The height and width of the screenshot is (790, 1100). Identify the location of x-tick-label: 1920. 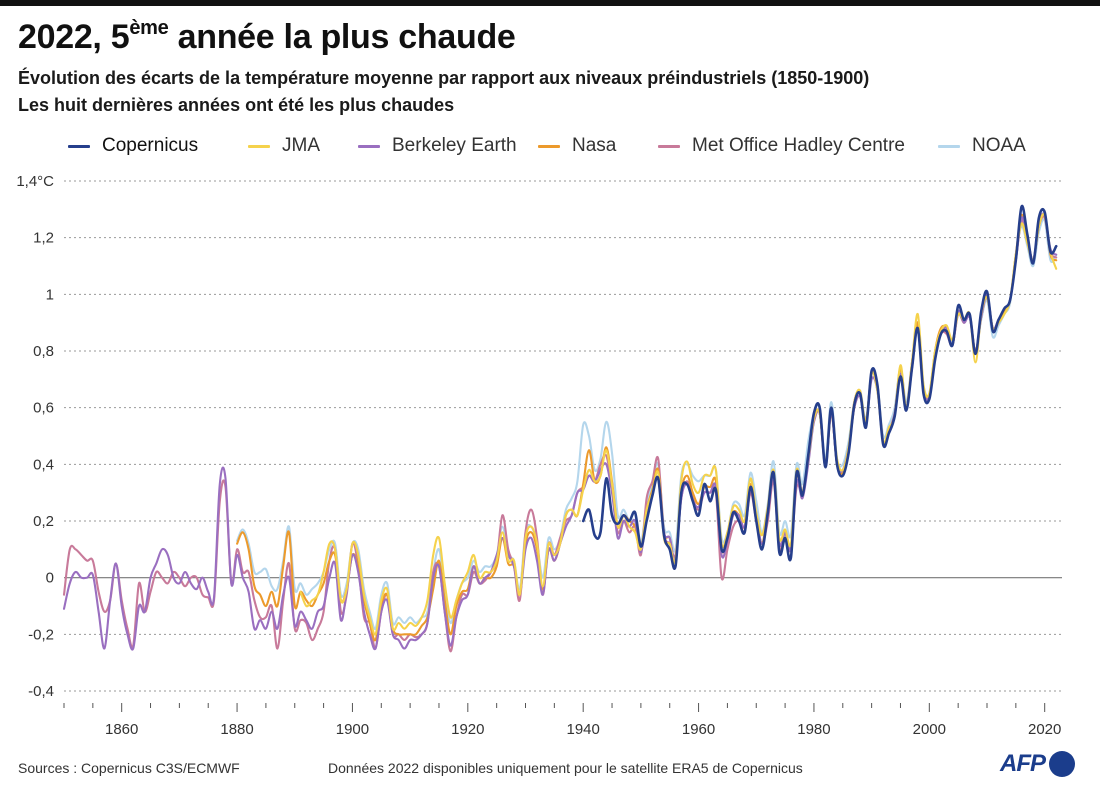
(467, 729).